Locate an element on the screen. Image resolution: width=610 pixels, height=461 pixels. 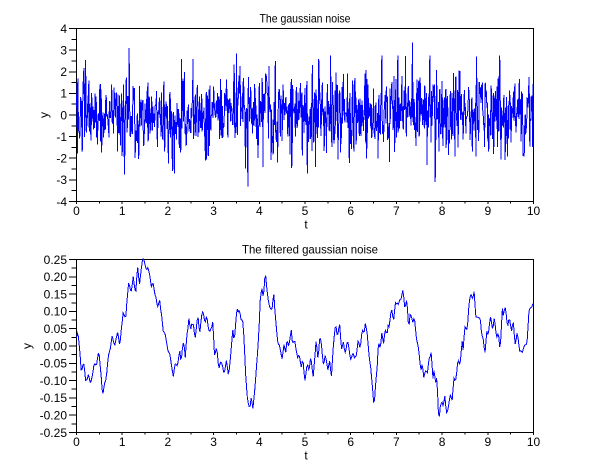
svg-text: -3 is located at coordinates (61, 180).